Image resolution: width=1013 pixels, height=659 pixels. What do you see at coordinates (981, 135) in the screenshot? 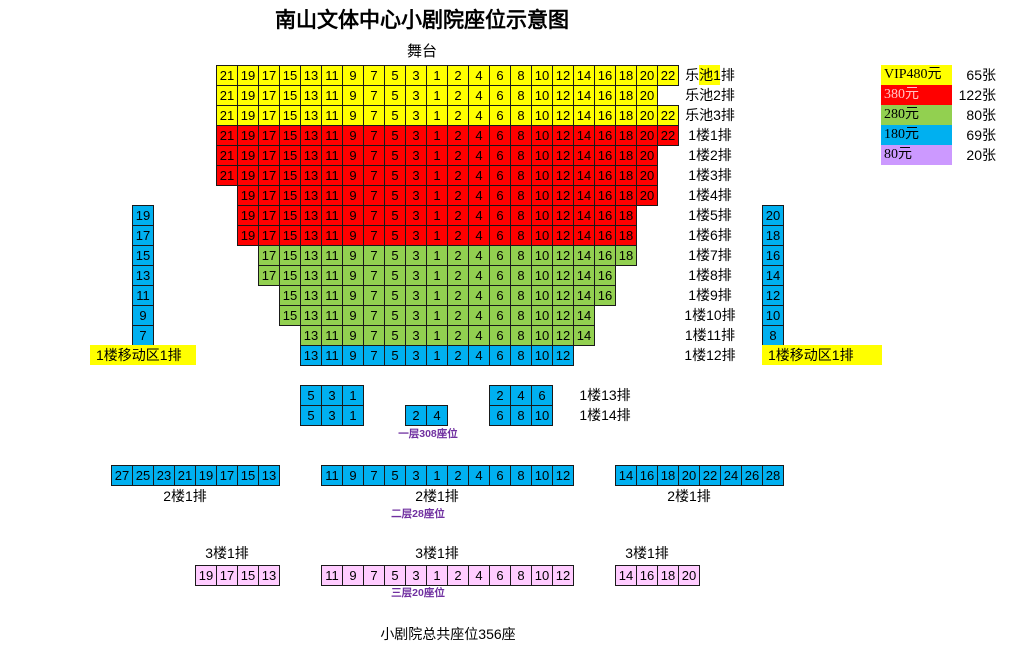
I see `legend-count: 69张` at bounding box center [981, 135].